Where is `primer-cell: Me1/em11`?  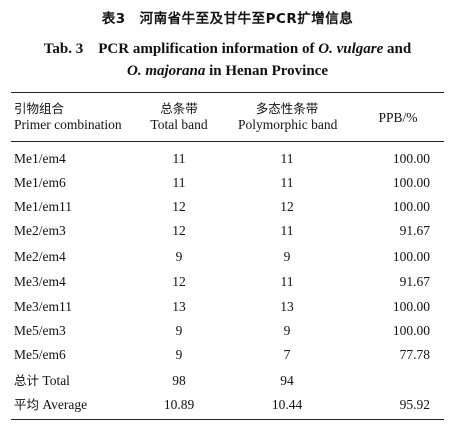 primer-cell: Me1/em11 is located at coordinates (43, 206).